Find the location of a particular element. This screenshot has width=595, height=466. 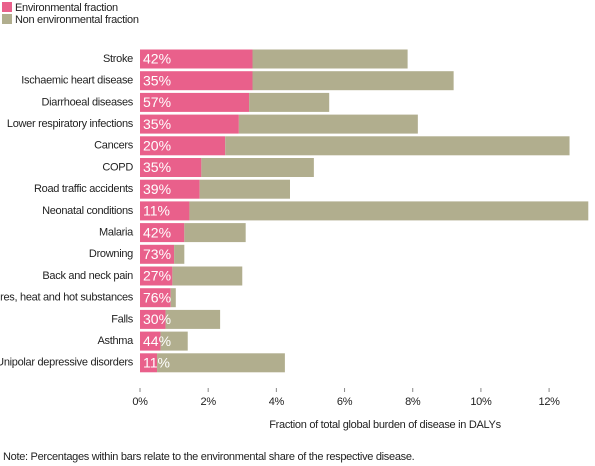

bar-label: 44% is located at coordinates (157, 341).